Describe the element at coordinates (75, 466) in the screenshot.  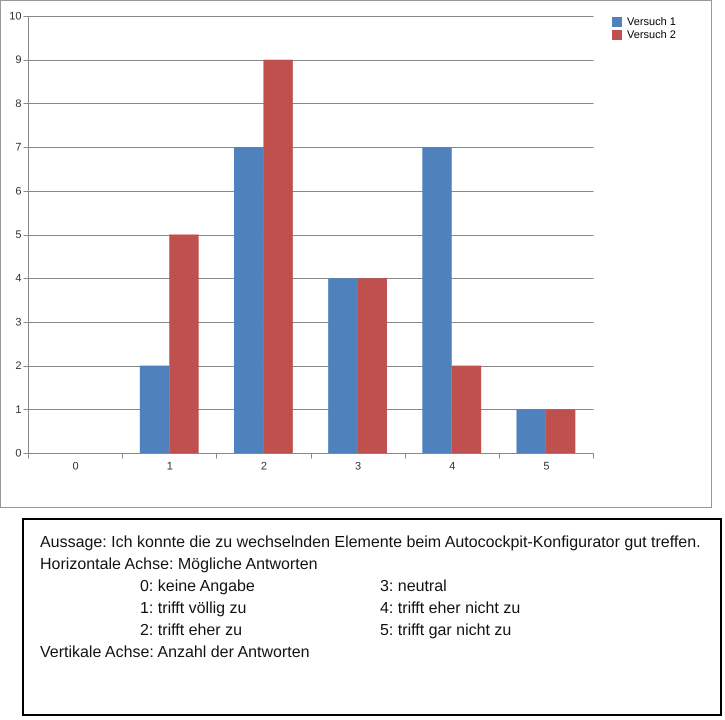
I see `x-tick-label: 0` at that location.